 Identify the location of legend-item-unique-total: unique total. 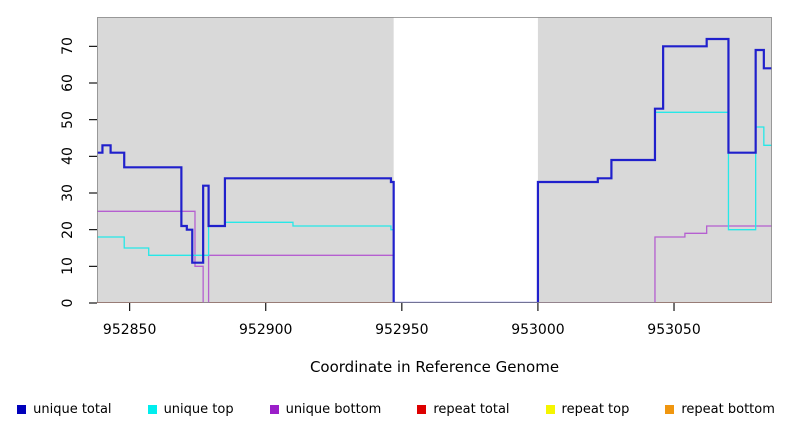
(64, 409).